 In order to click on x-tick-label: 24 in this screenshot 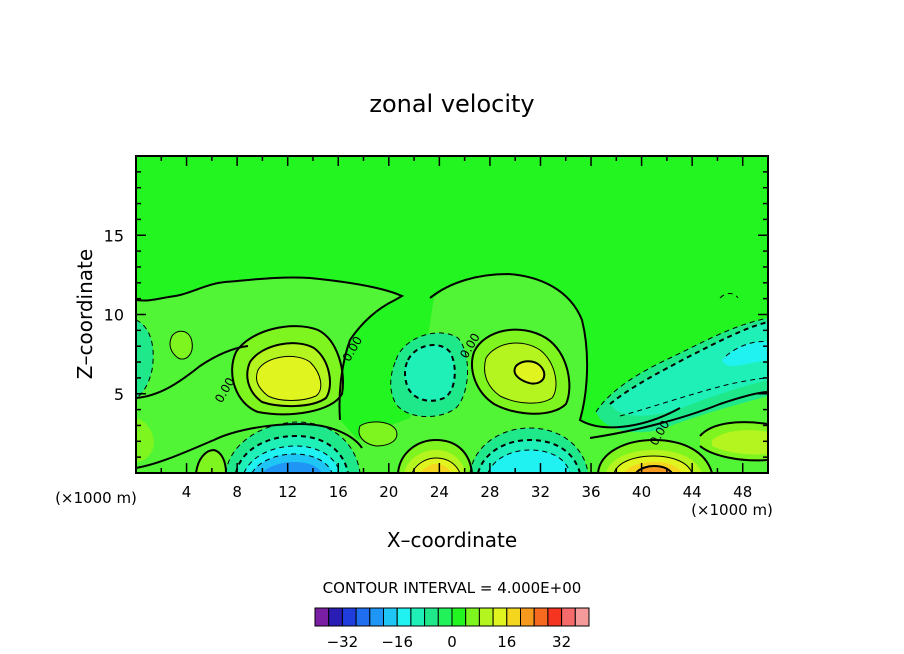, I will do `click(439, 492)`.